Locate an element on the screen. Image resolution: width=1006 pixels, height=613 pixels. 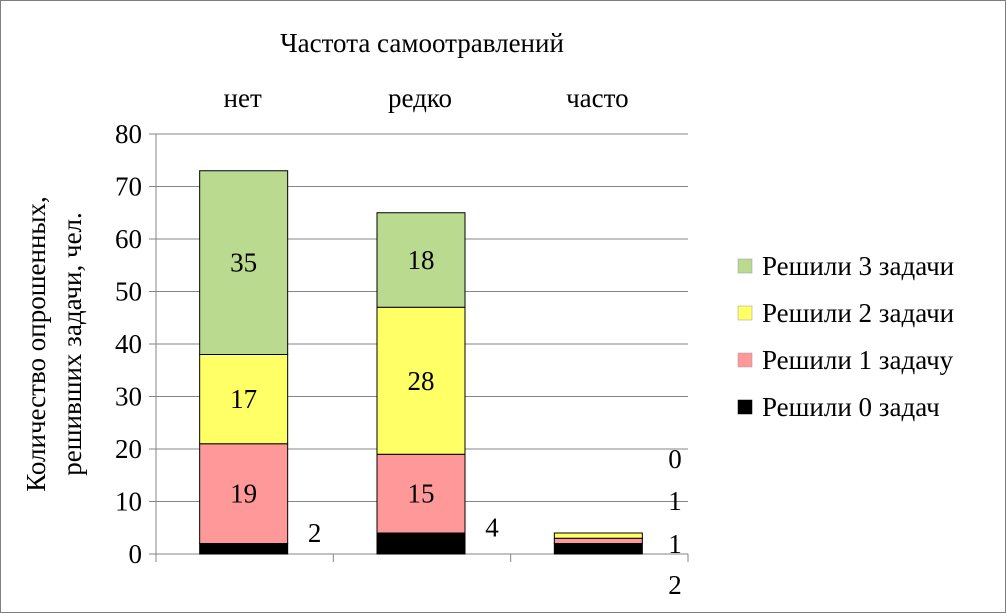
data-label: 4 is located at coordinates (492, 528).